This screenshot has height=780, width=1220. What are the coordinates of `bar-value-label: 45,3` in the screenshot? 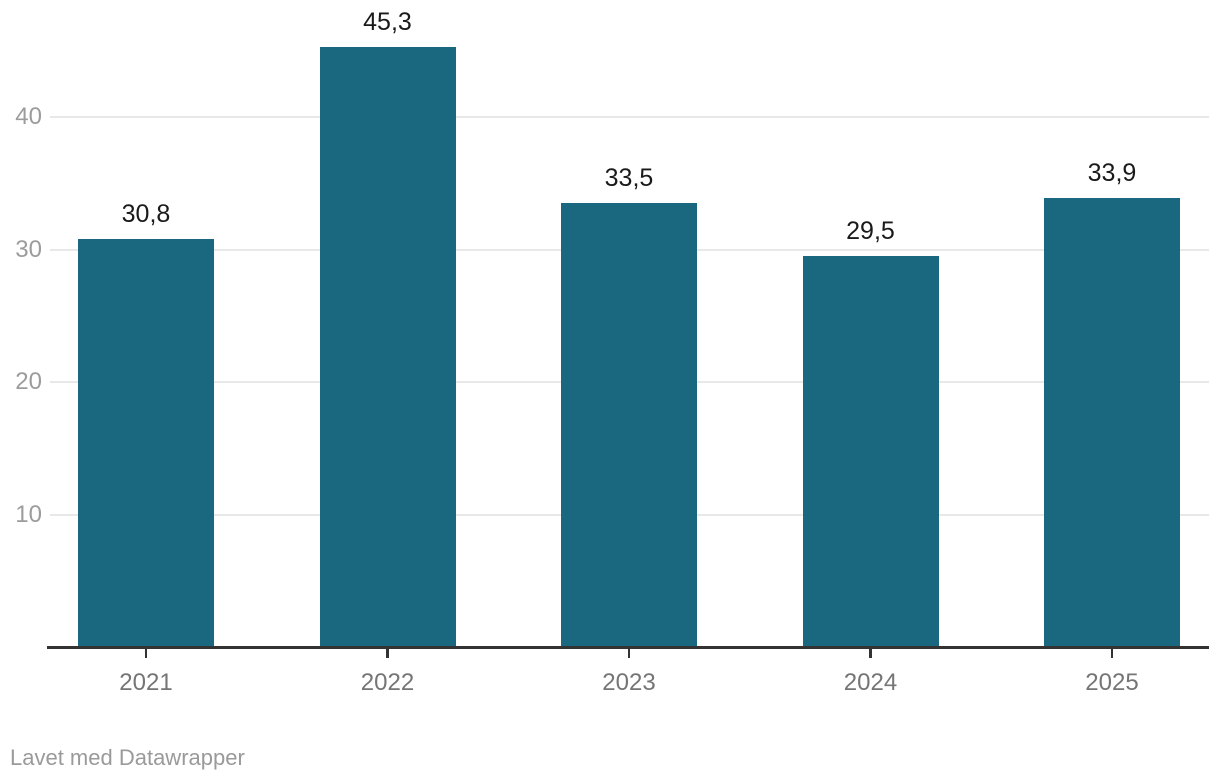 It's located at (387, 21).